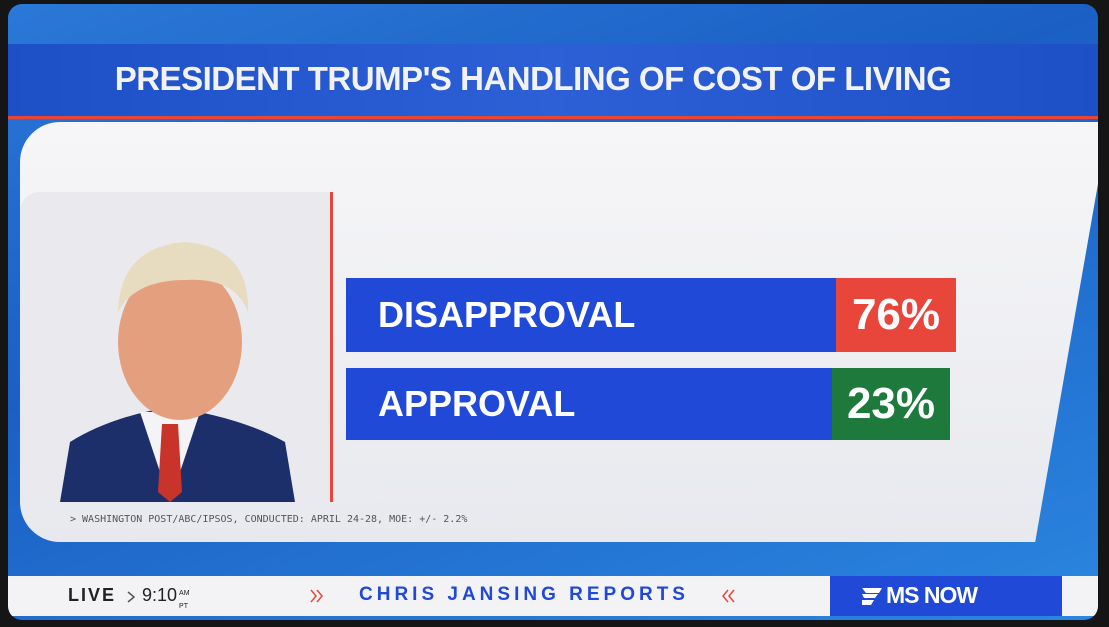 The width and height of the screenshot is (1109, 627). Describe the element at coordinates (160, 595) in the screenshot. I see `time-value: 9:10` at that location.